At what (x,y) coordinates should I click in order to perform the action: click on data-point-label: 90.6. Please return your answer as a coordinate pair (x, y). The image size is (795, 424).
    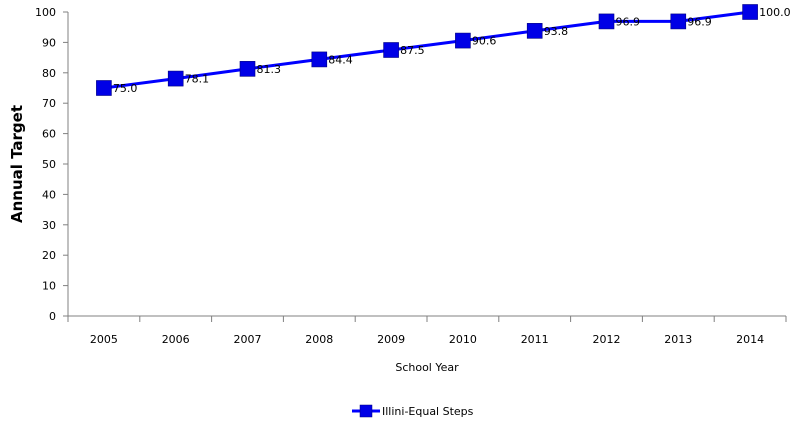
    Looking at the image, I should click on (484, 41).